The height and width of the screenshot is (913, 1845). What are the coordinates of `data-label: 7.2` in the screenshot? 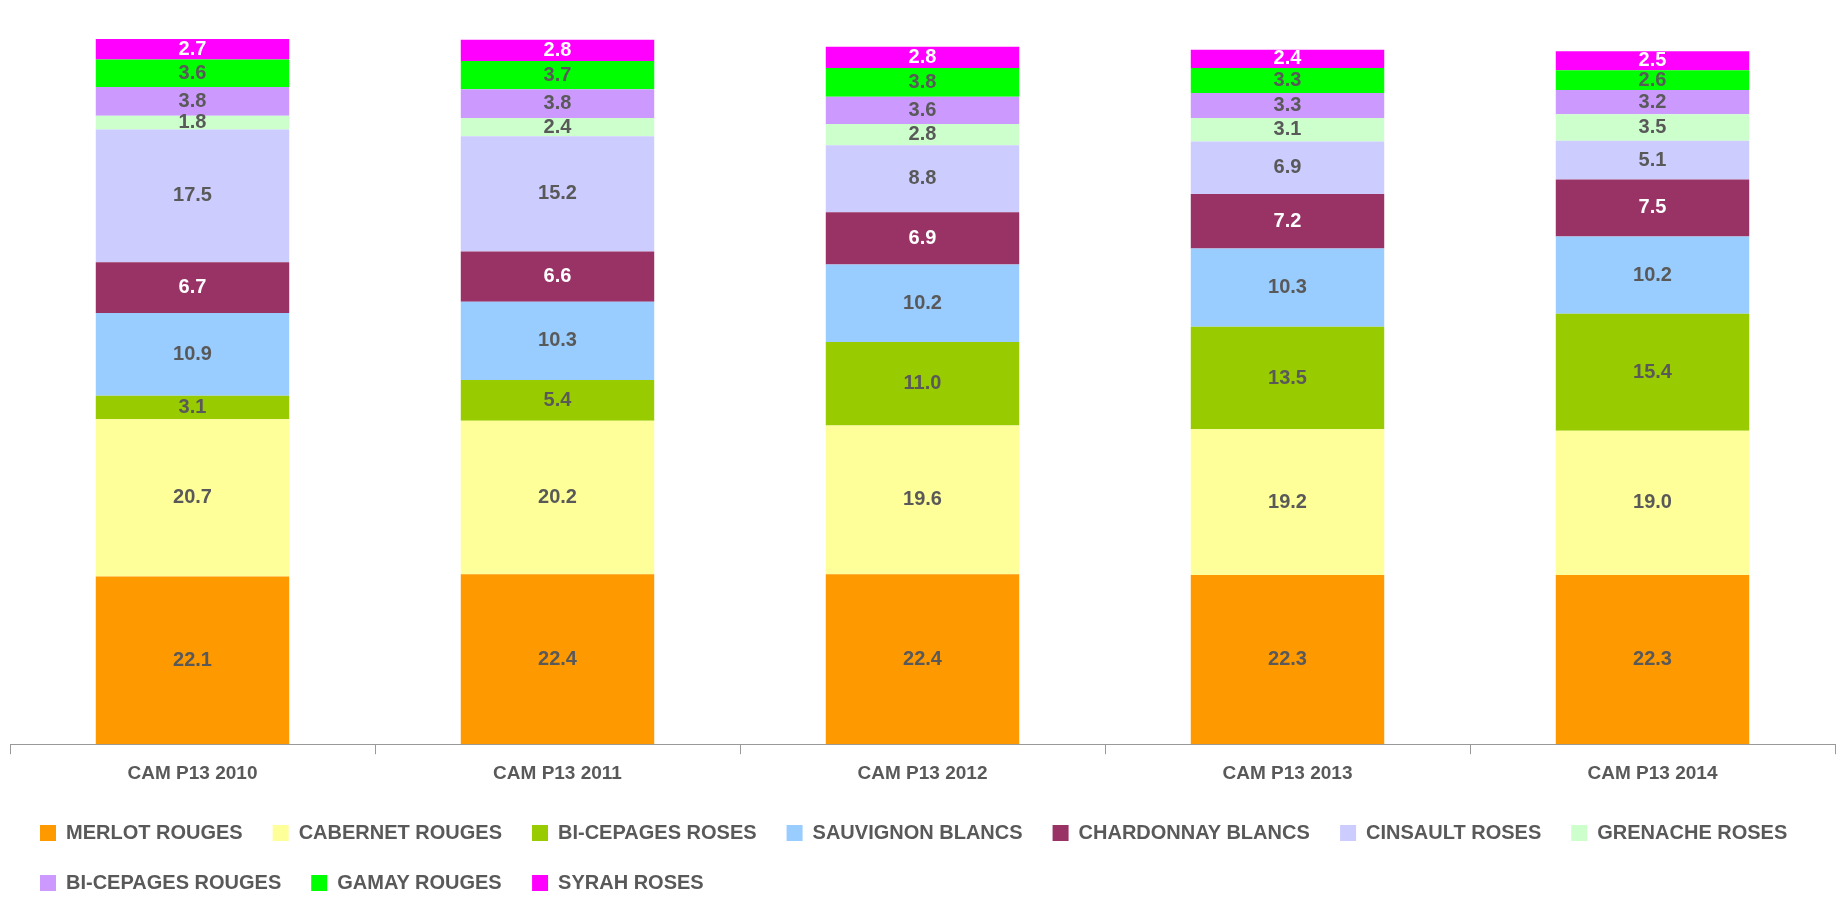 It's located at (1287, 219).